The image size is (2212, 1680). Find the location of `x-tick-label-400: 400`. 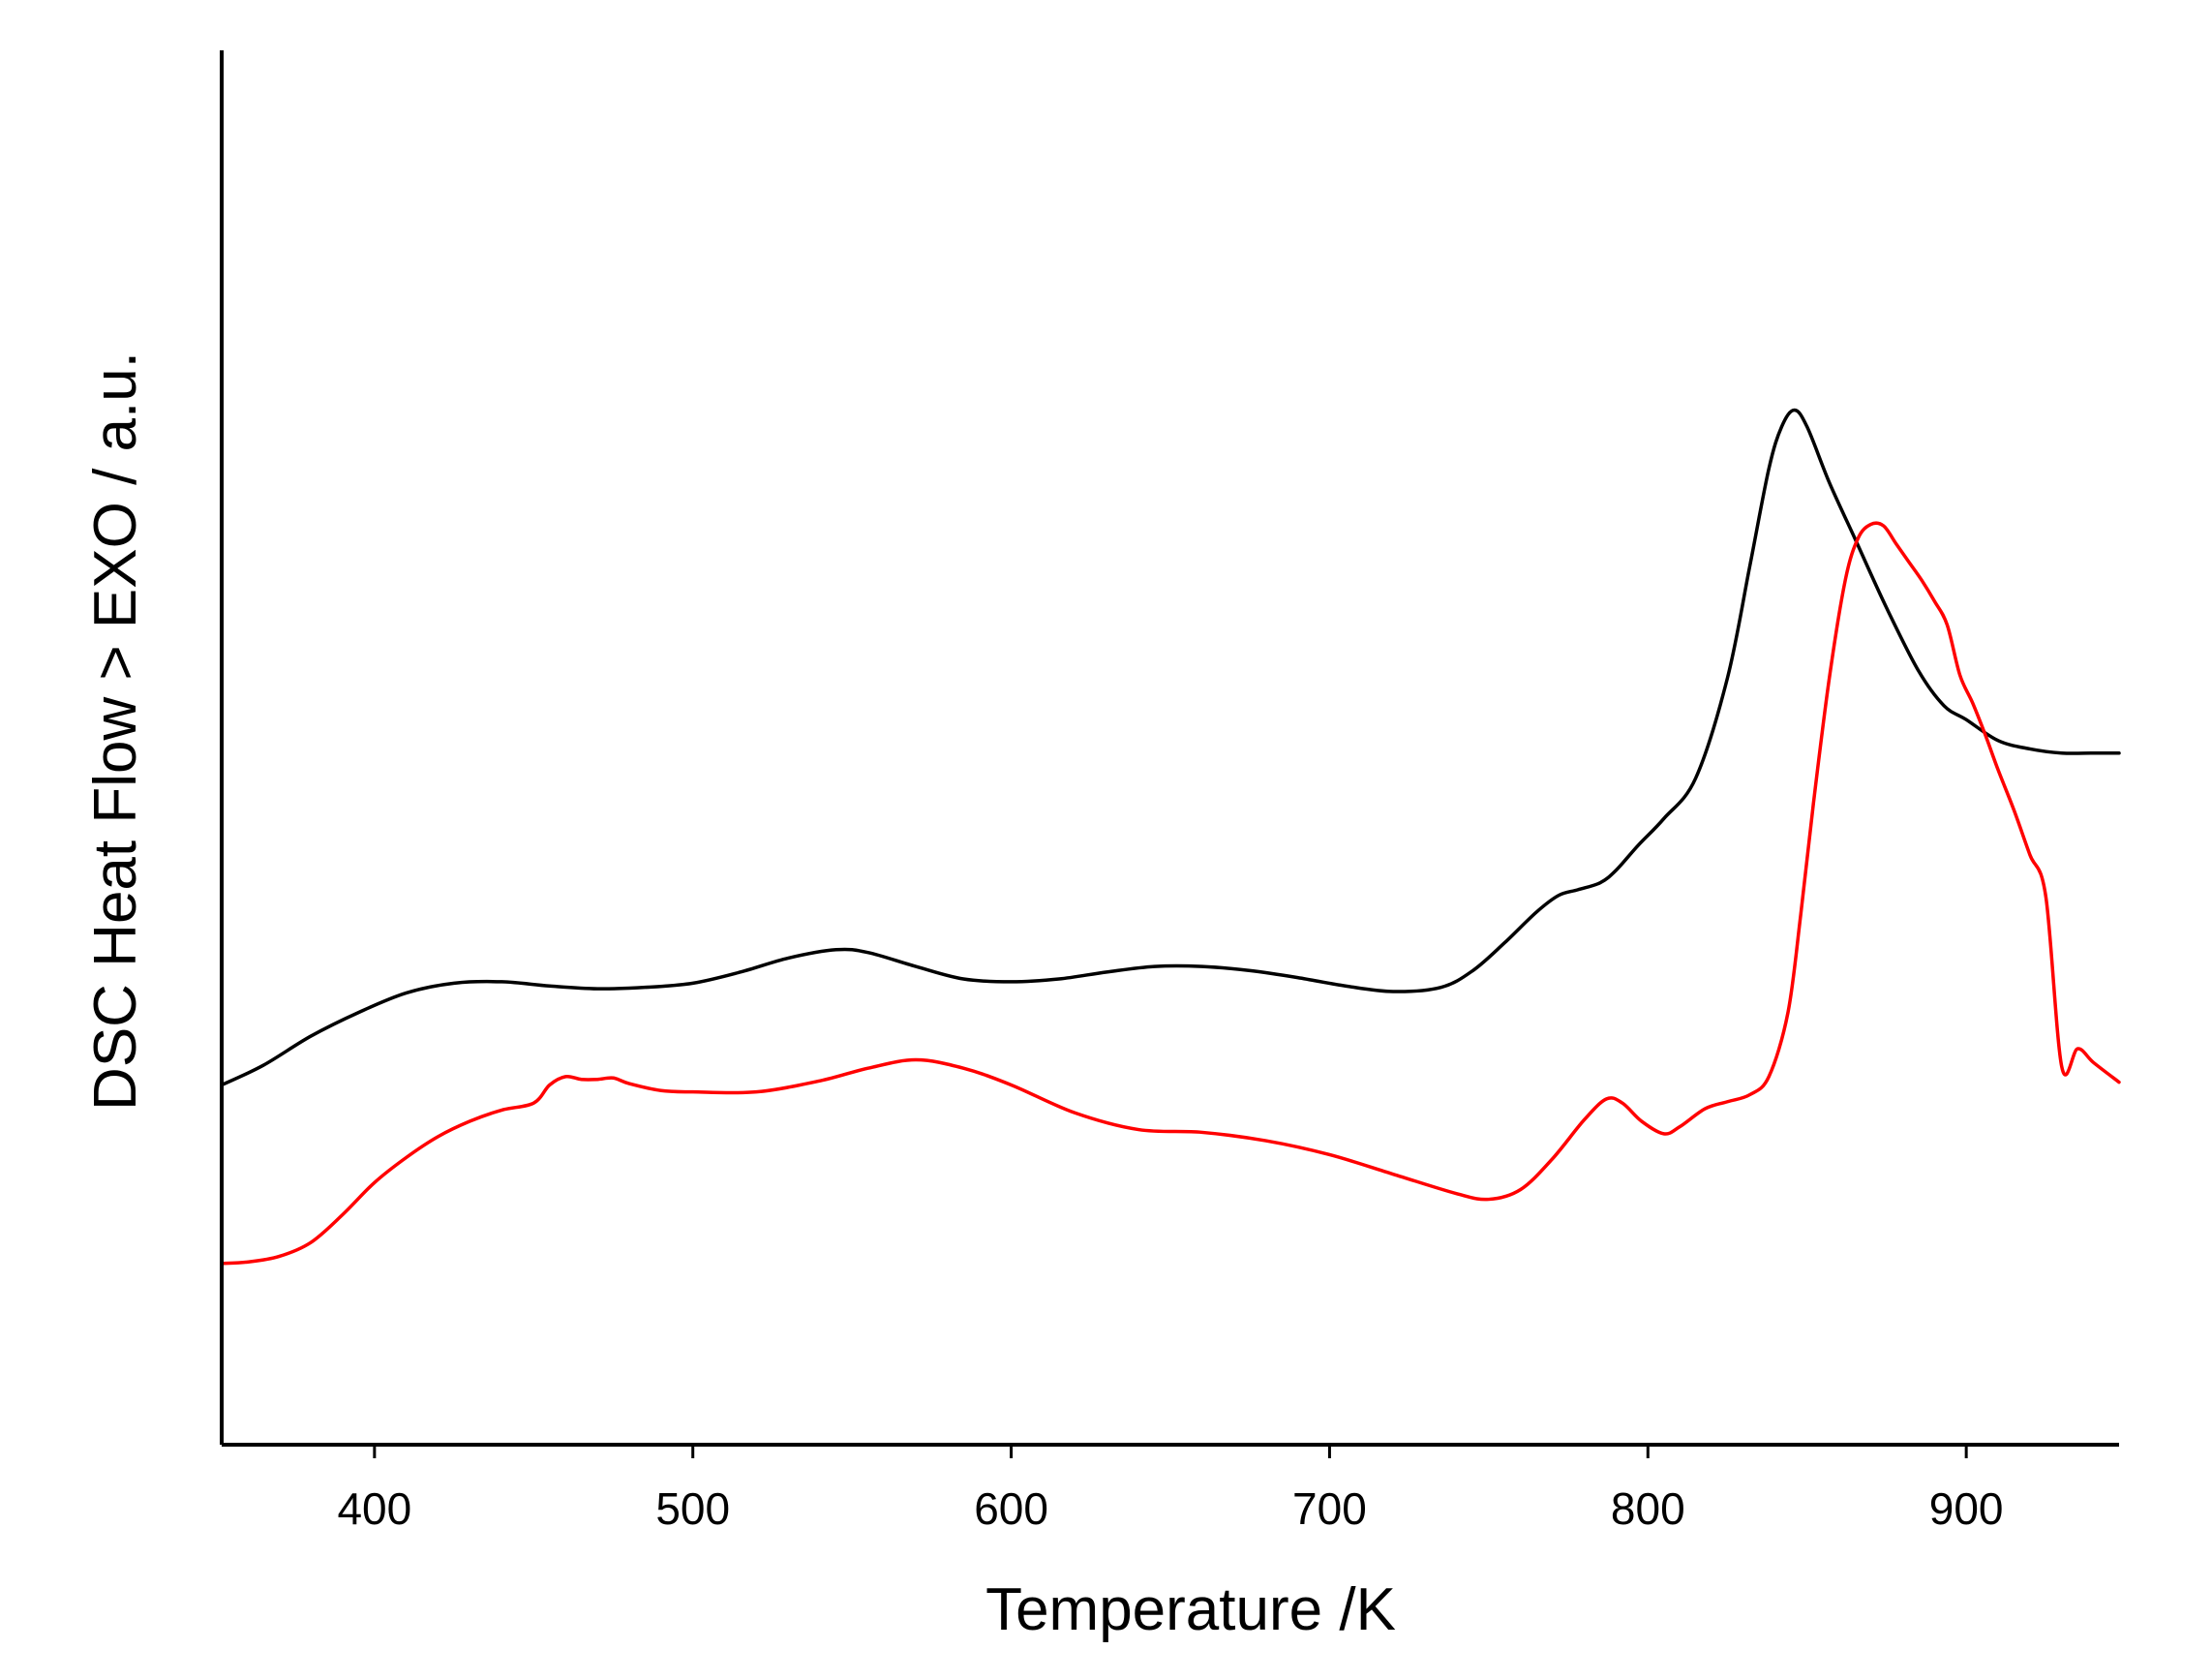

x-tick-label-400: 400 is located at coordinates (374, 1508).